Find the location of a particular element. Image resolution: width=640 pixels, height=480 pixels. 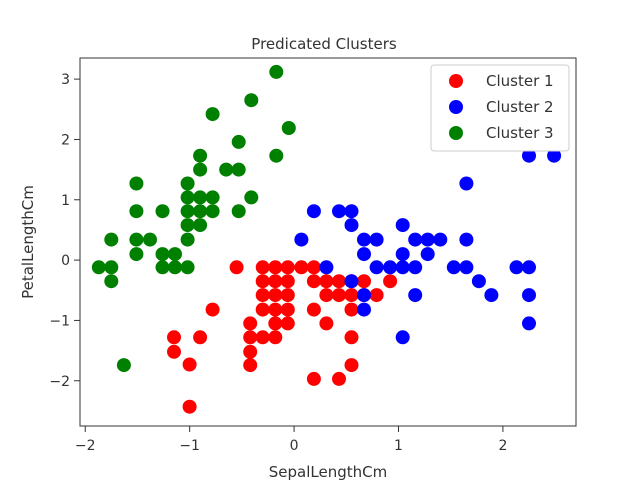

y-tick-label: −2 is located at coordinates (59, 382).